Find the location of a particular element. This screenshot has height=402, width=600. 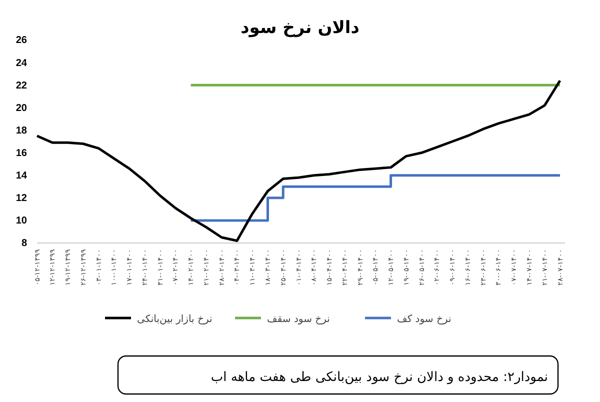

y-tick-label: 26 is located at coordinates (22, 40).